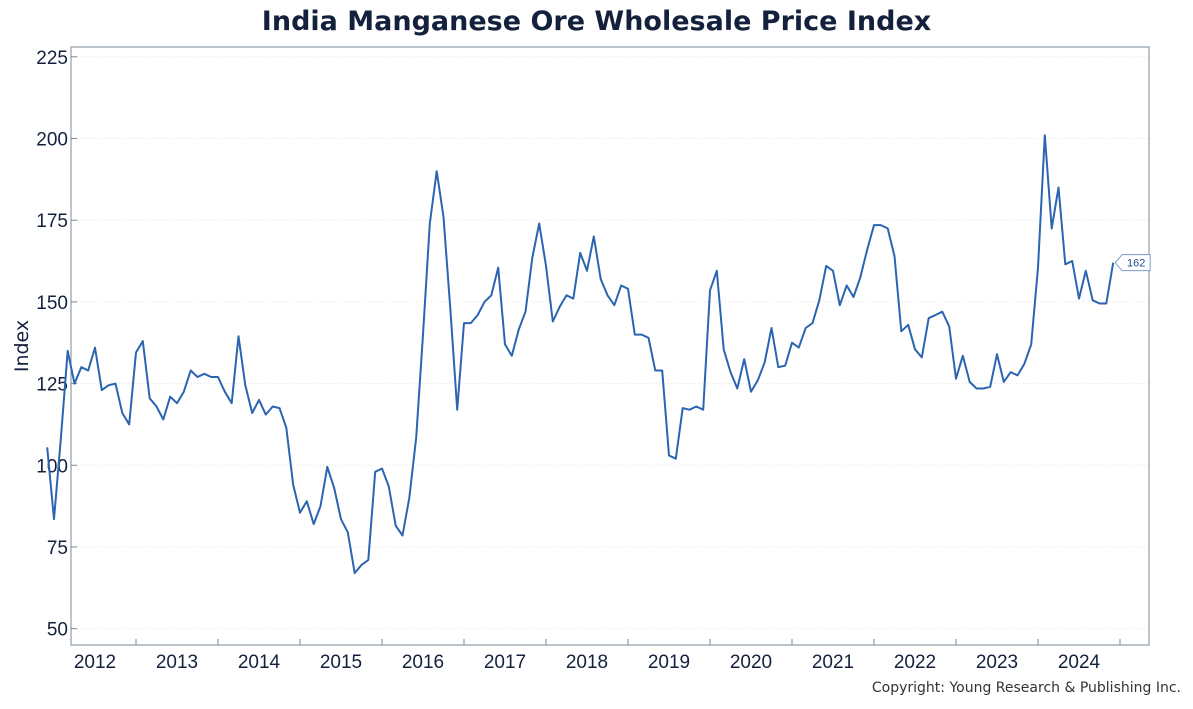  I want to click on y-tick-label: 200, so click(52, 139).